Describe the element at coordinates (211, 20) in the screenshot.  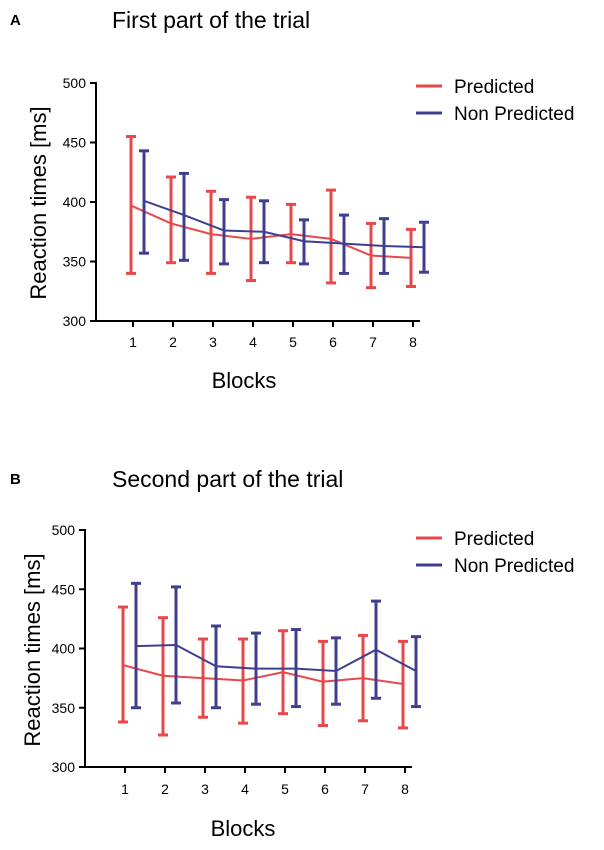
I see `chart-title: First part of the trial` at that location.